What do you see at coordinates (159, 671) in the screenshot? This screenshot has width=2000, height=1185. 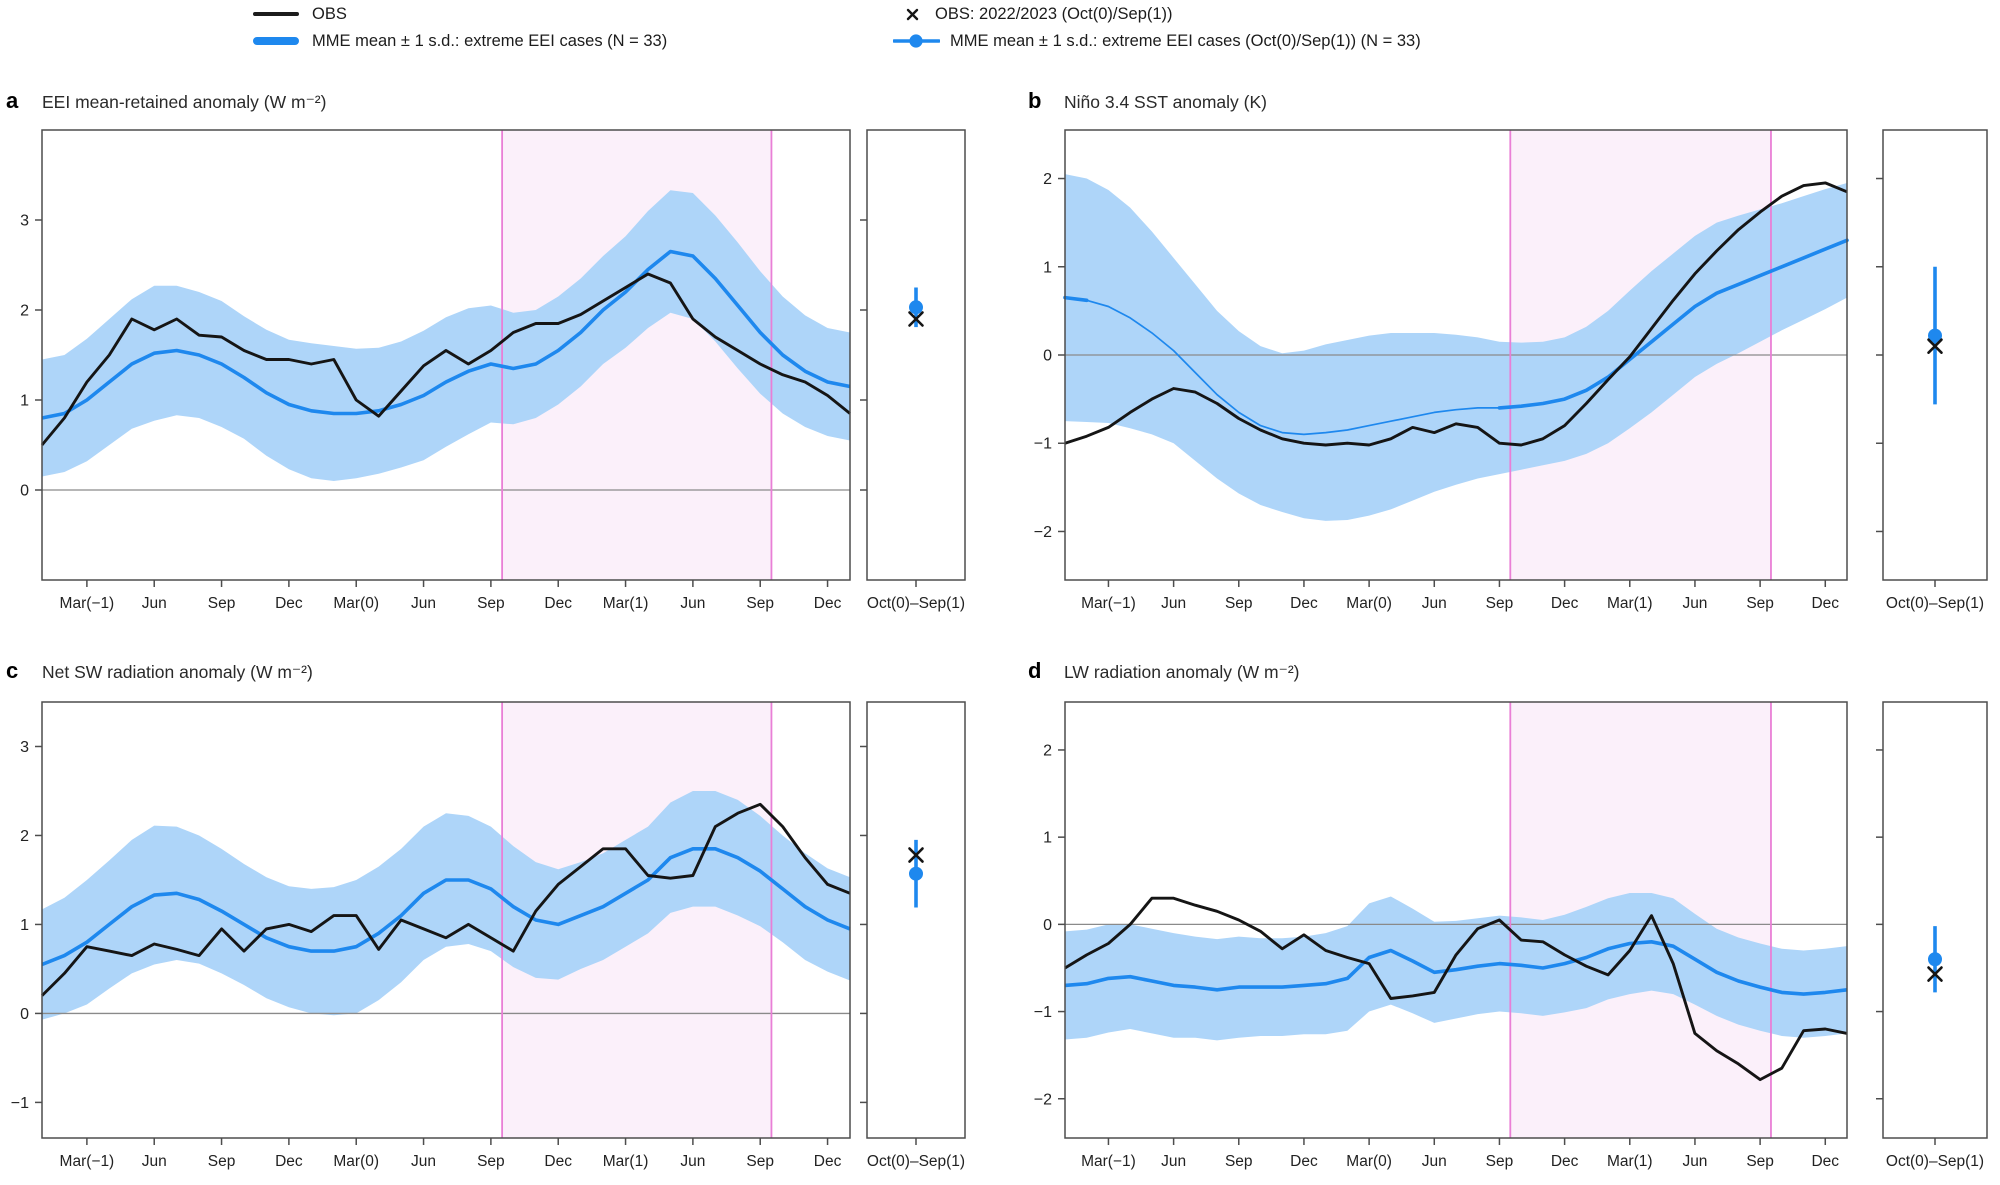 I see `panel-c-title: c Net SW radiation anomaly (W m⁻²)` at bounding box center [159, 671].